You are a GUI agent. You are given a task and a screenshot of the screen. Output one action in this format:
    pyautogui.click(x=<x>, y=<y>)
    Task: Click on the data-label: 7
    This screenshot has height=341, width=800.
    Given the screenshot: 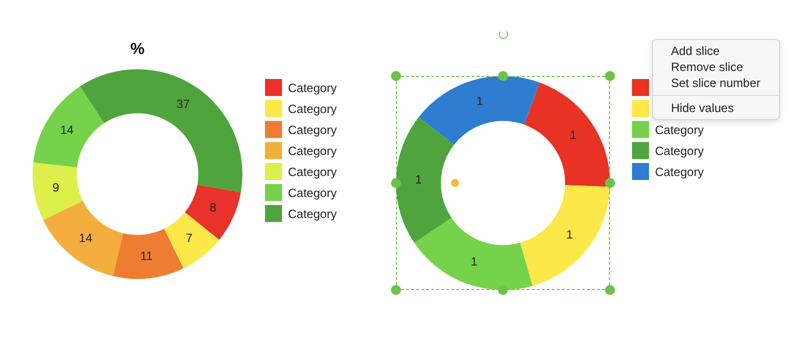 What is the action you would take?
    pyautogui.click(x=189, y=238)
    